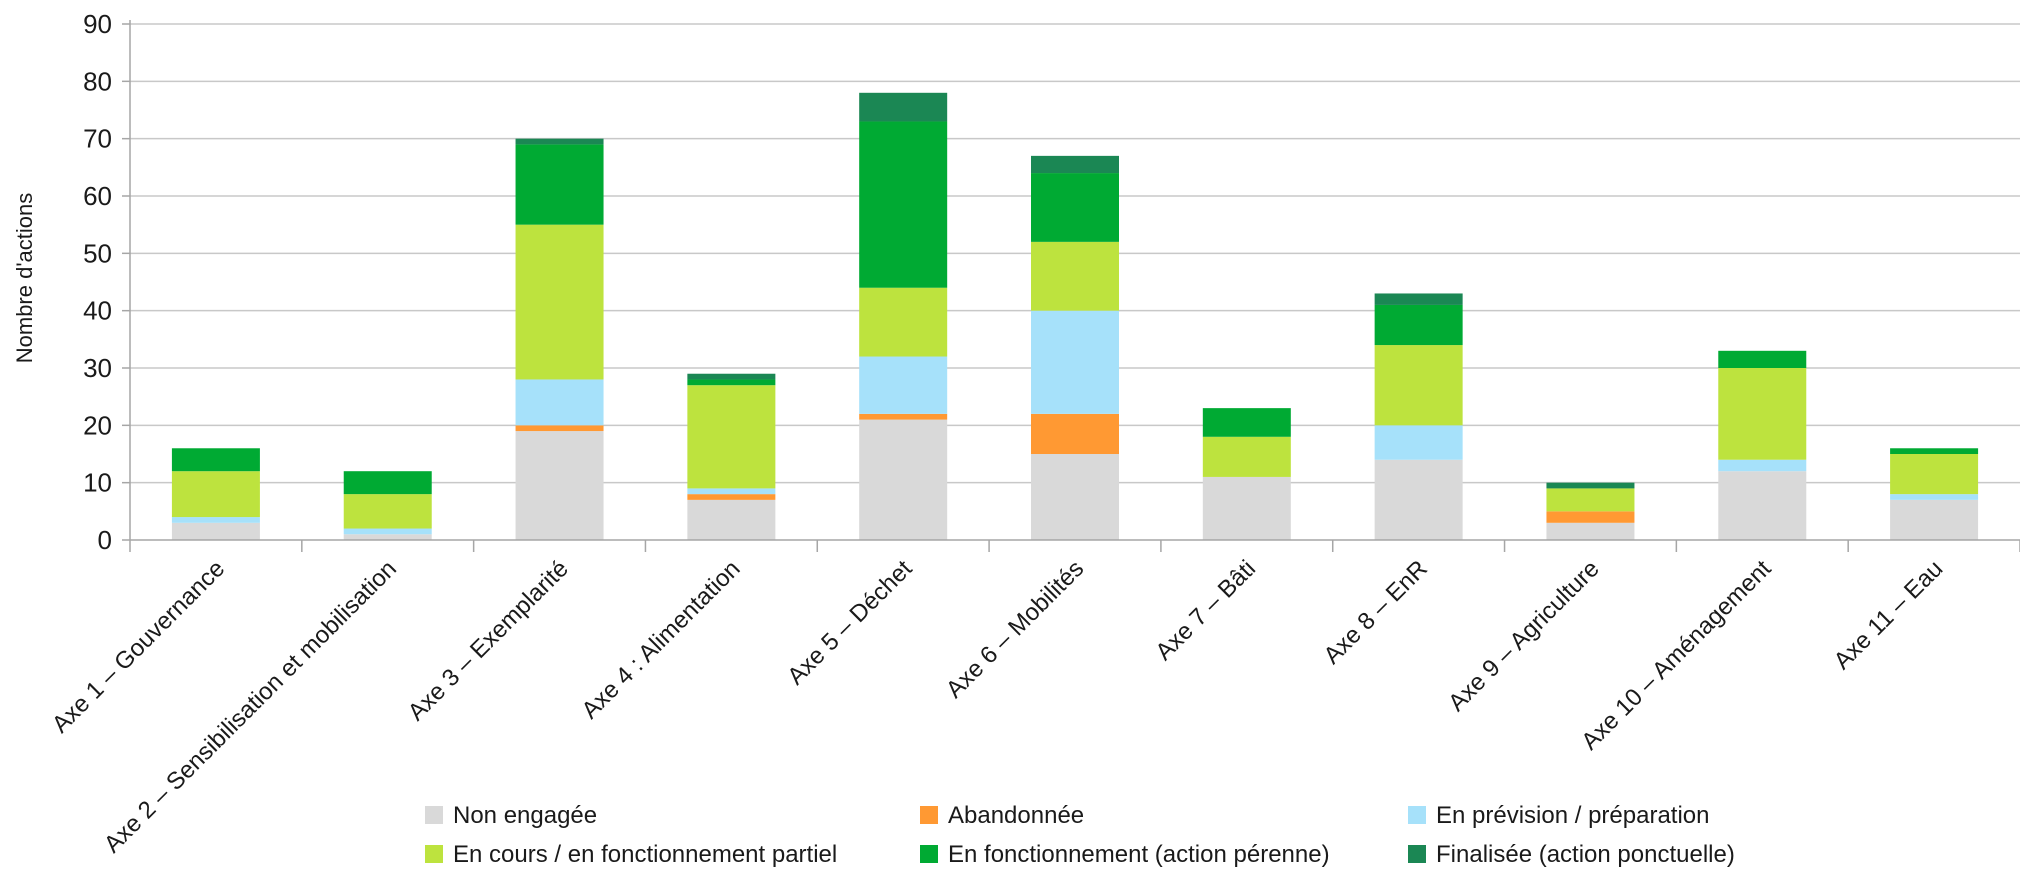 Image resolution: width=2020 pixels, height=882 pixels. Describe the element at coordinates (97, 483) in the screenshot. I see `y-tick-label: 10` at that location.